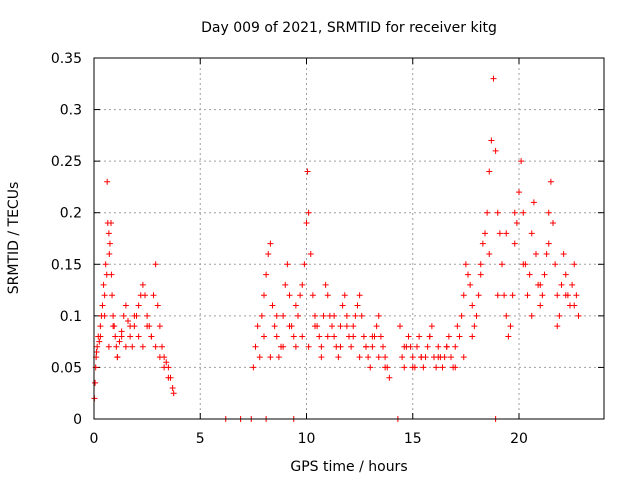 This screenshot has width=640, height=480. What do you see at coordinates (307, 439) in the screenshot?
I see `x-tick-label: 10` at bounding box center [307, 439].